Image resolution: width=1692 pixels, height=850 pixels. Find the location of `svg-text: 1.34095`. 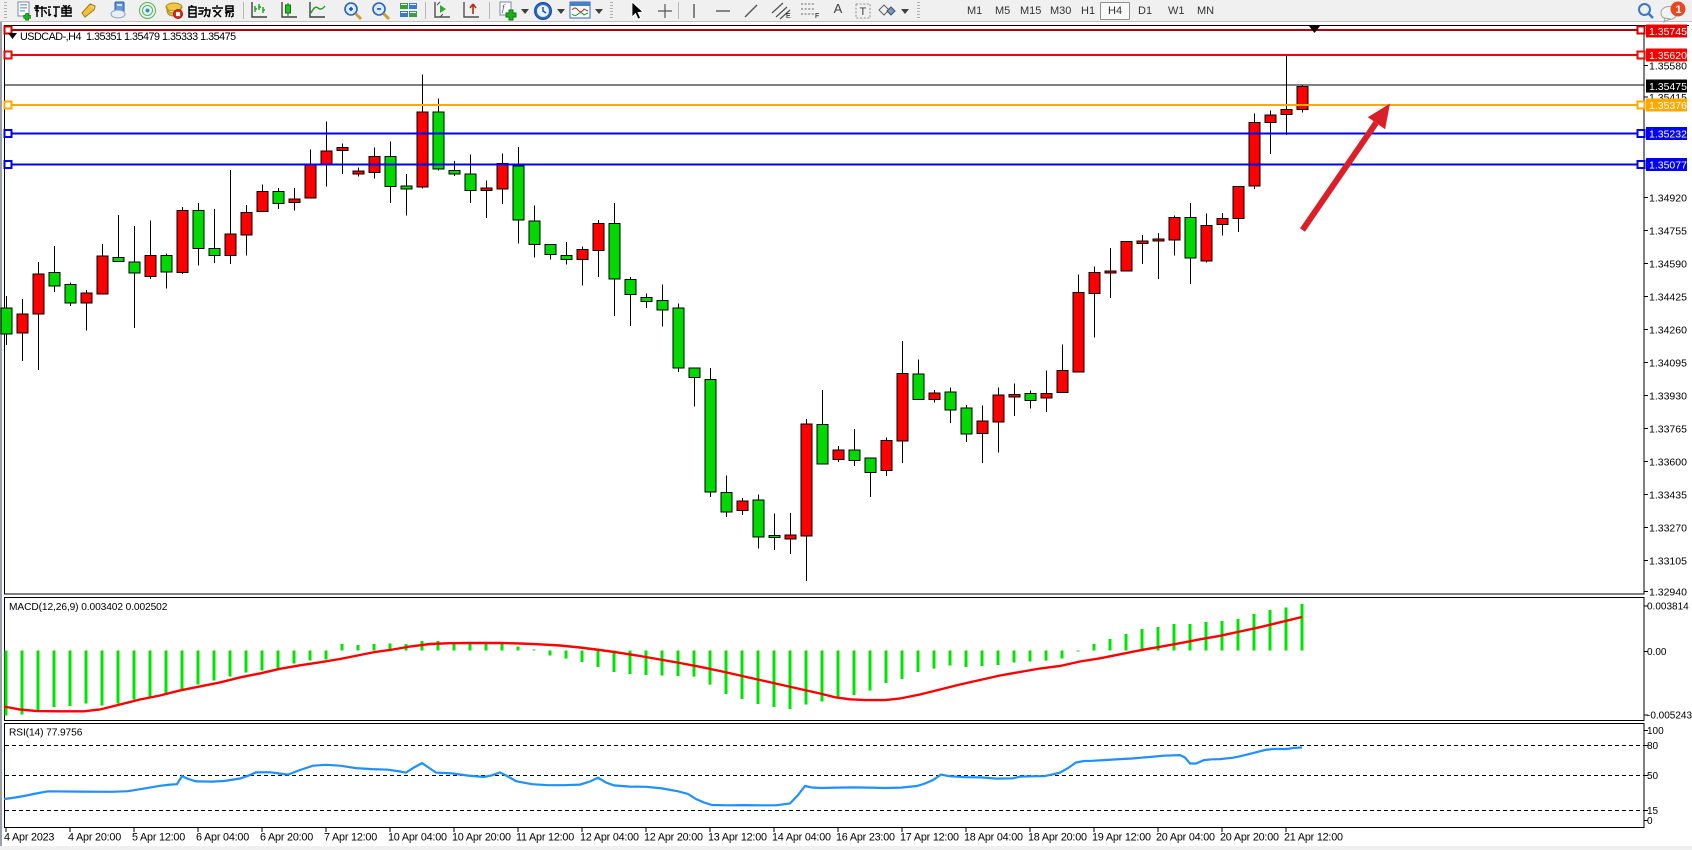

svg-text: 1.34095 is located at coordinates (1668, 363).